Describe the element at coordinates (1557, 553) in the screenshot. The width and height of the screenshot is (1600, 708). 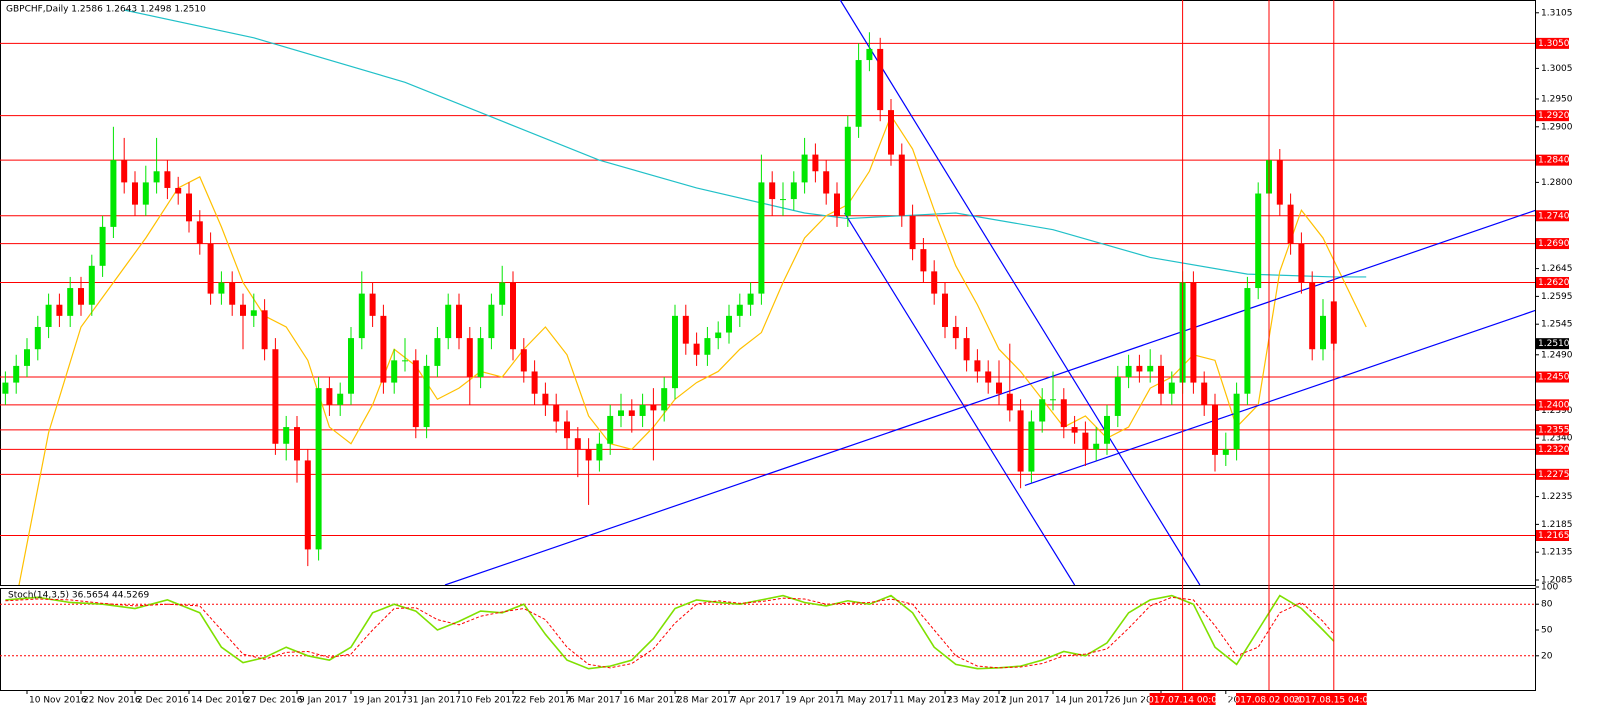
I see `y-tick-label: 1.2135` at that location.